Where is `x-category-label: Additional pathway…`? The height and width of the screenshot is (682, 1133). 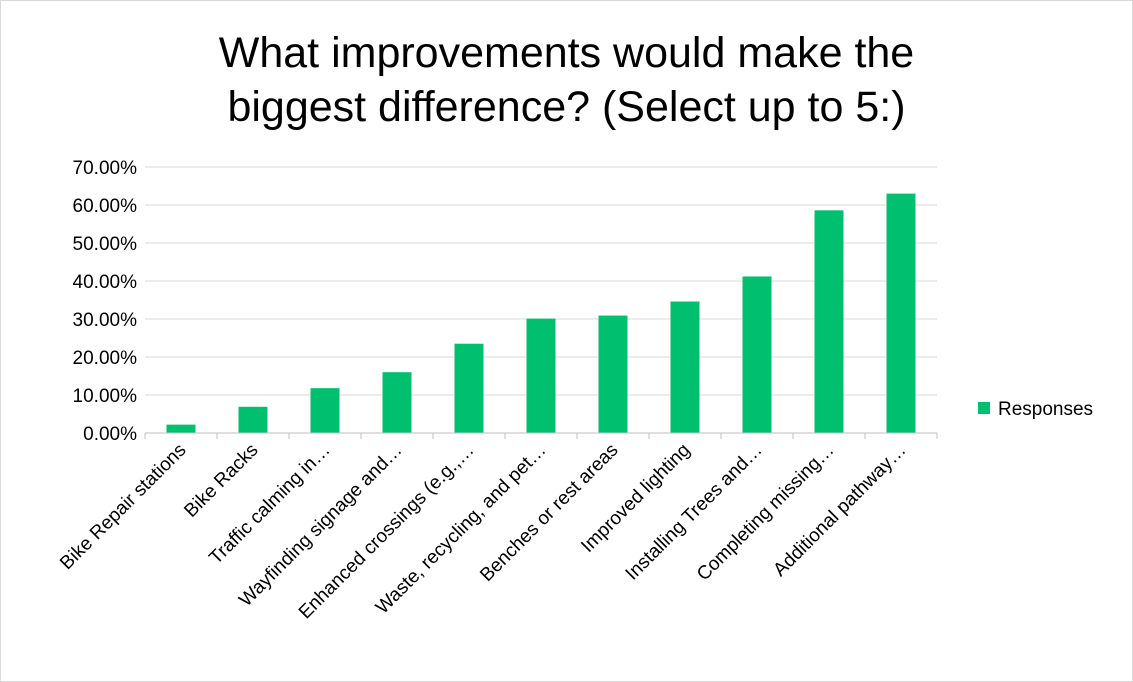 x-category-label: Additional pathway… is located at coordinates (839, 510).